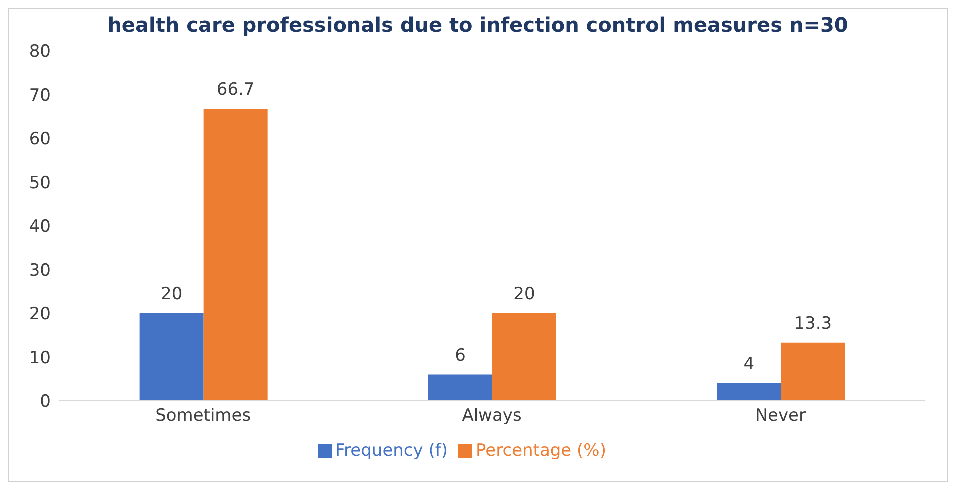 This screenshot has width=954, height=488. What do you see at coordinates (235, 90) in the screenshot?
I see `data-label: 66.7` at bounding box center [235, 90].